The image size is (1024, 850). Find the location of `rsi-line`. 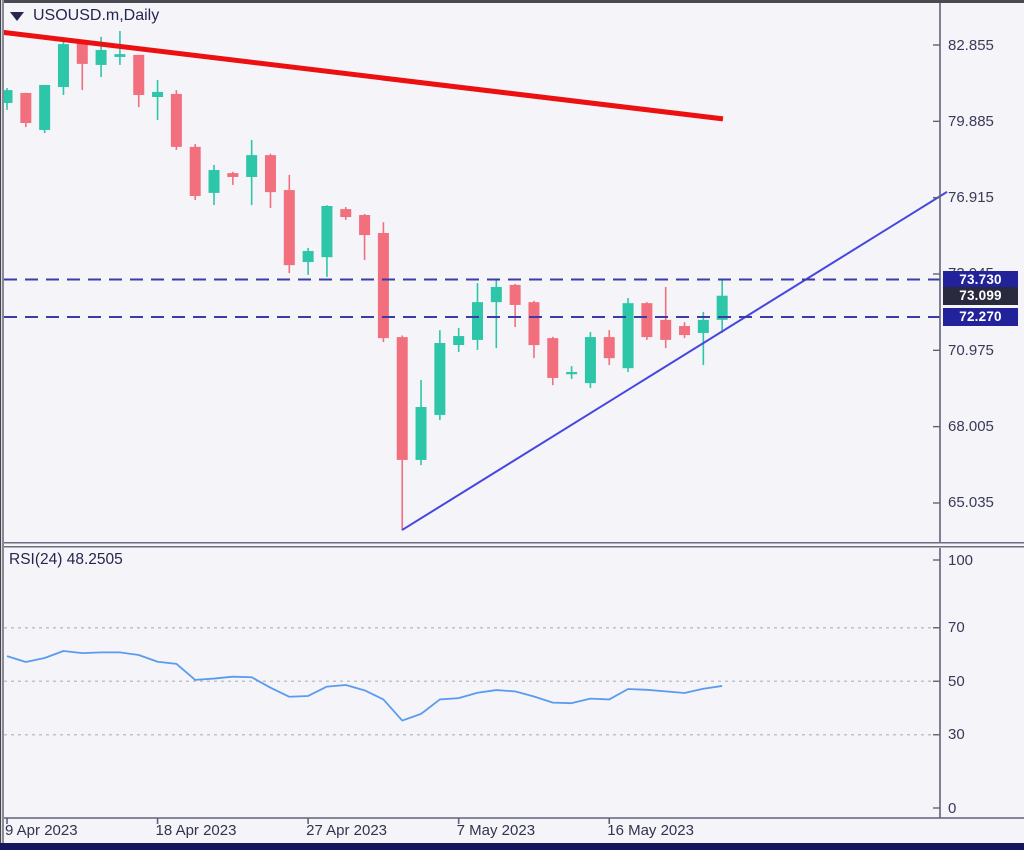

rsi-line is located at coordinates (364, 686).